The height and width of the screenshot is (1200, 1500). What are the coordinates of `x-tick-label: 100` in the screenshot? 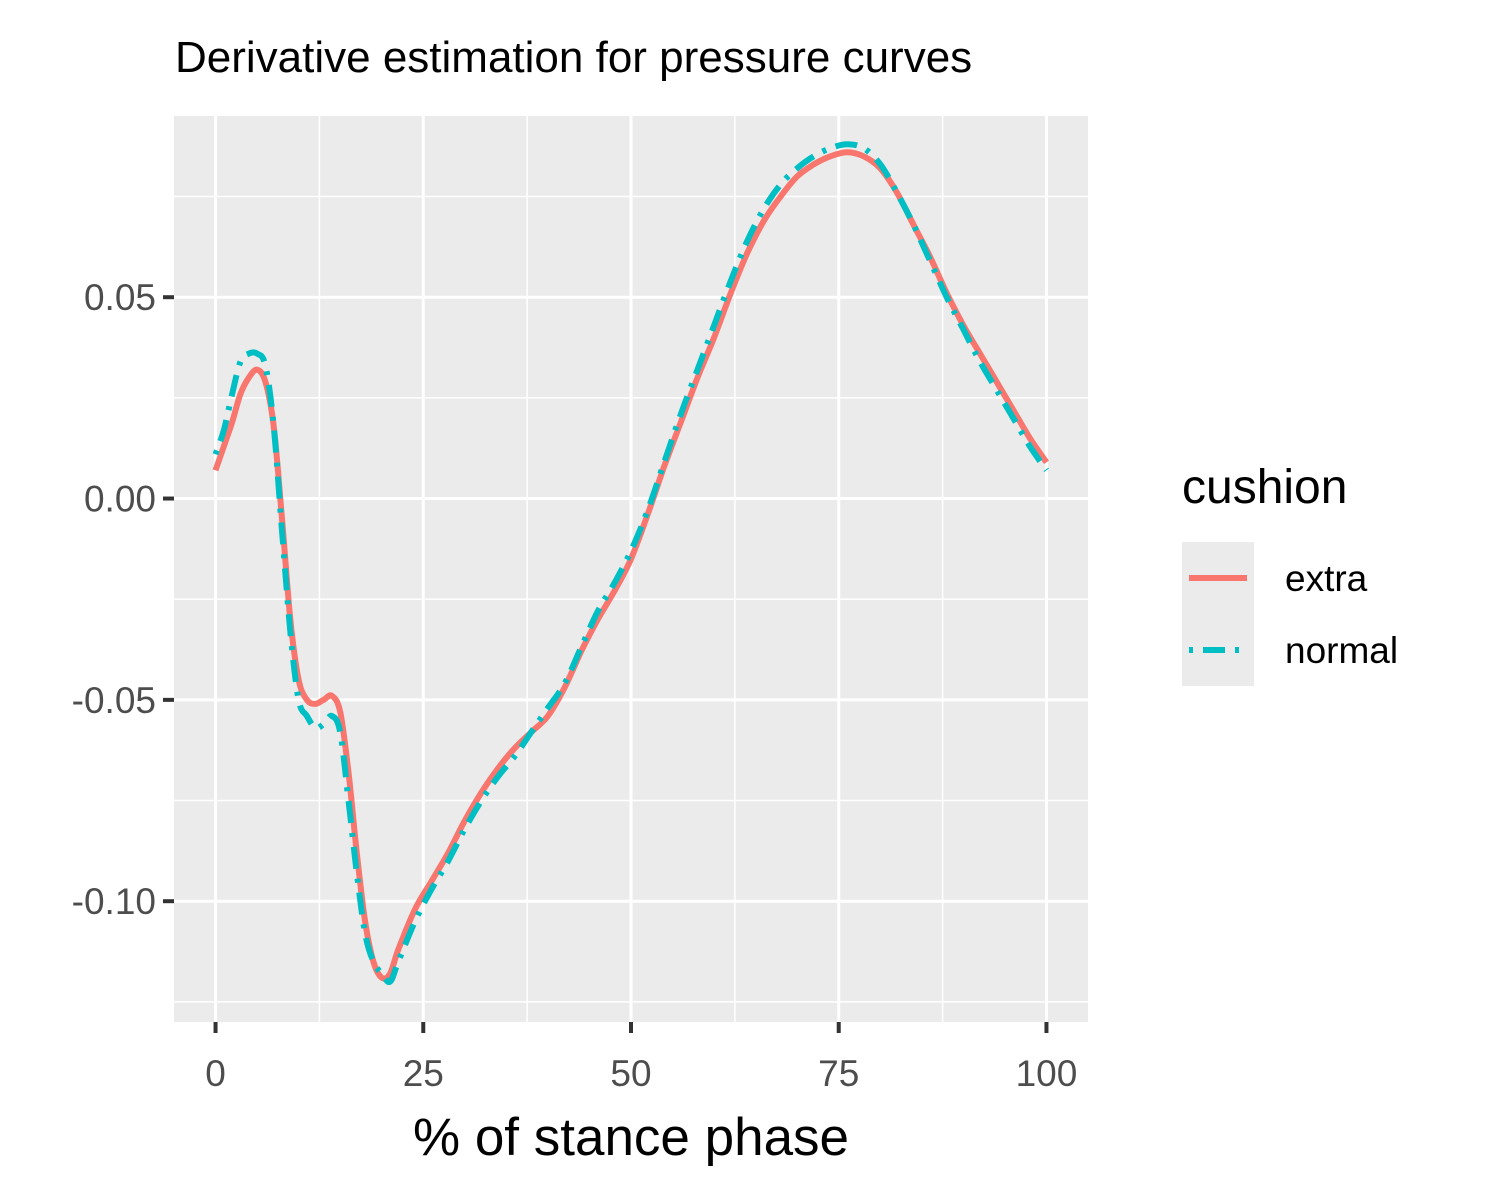 It's located at (1047, 1073).